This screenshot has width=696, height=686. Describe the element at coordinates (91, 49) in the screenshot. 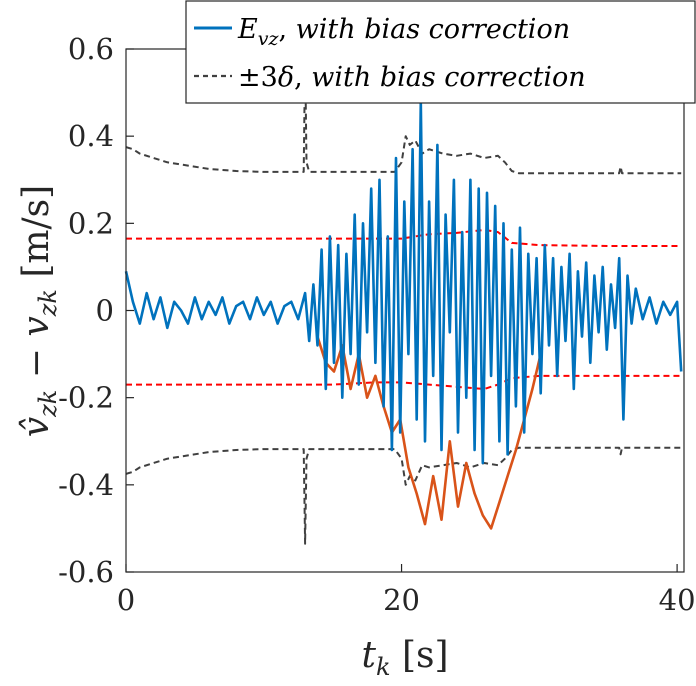

I see `y-tick-label: 0.6` at that location.